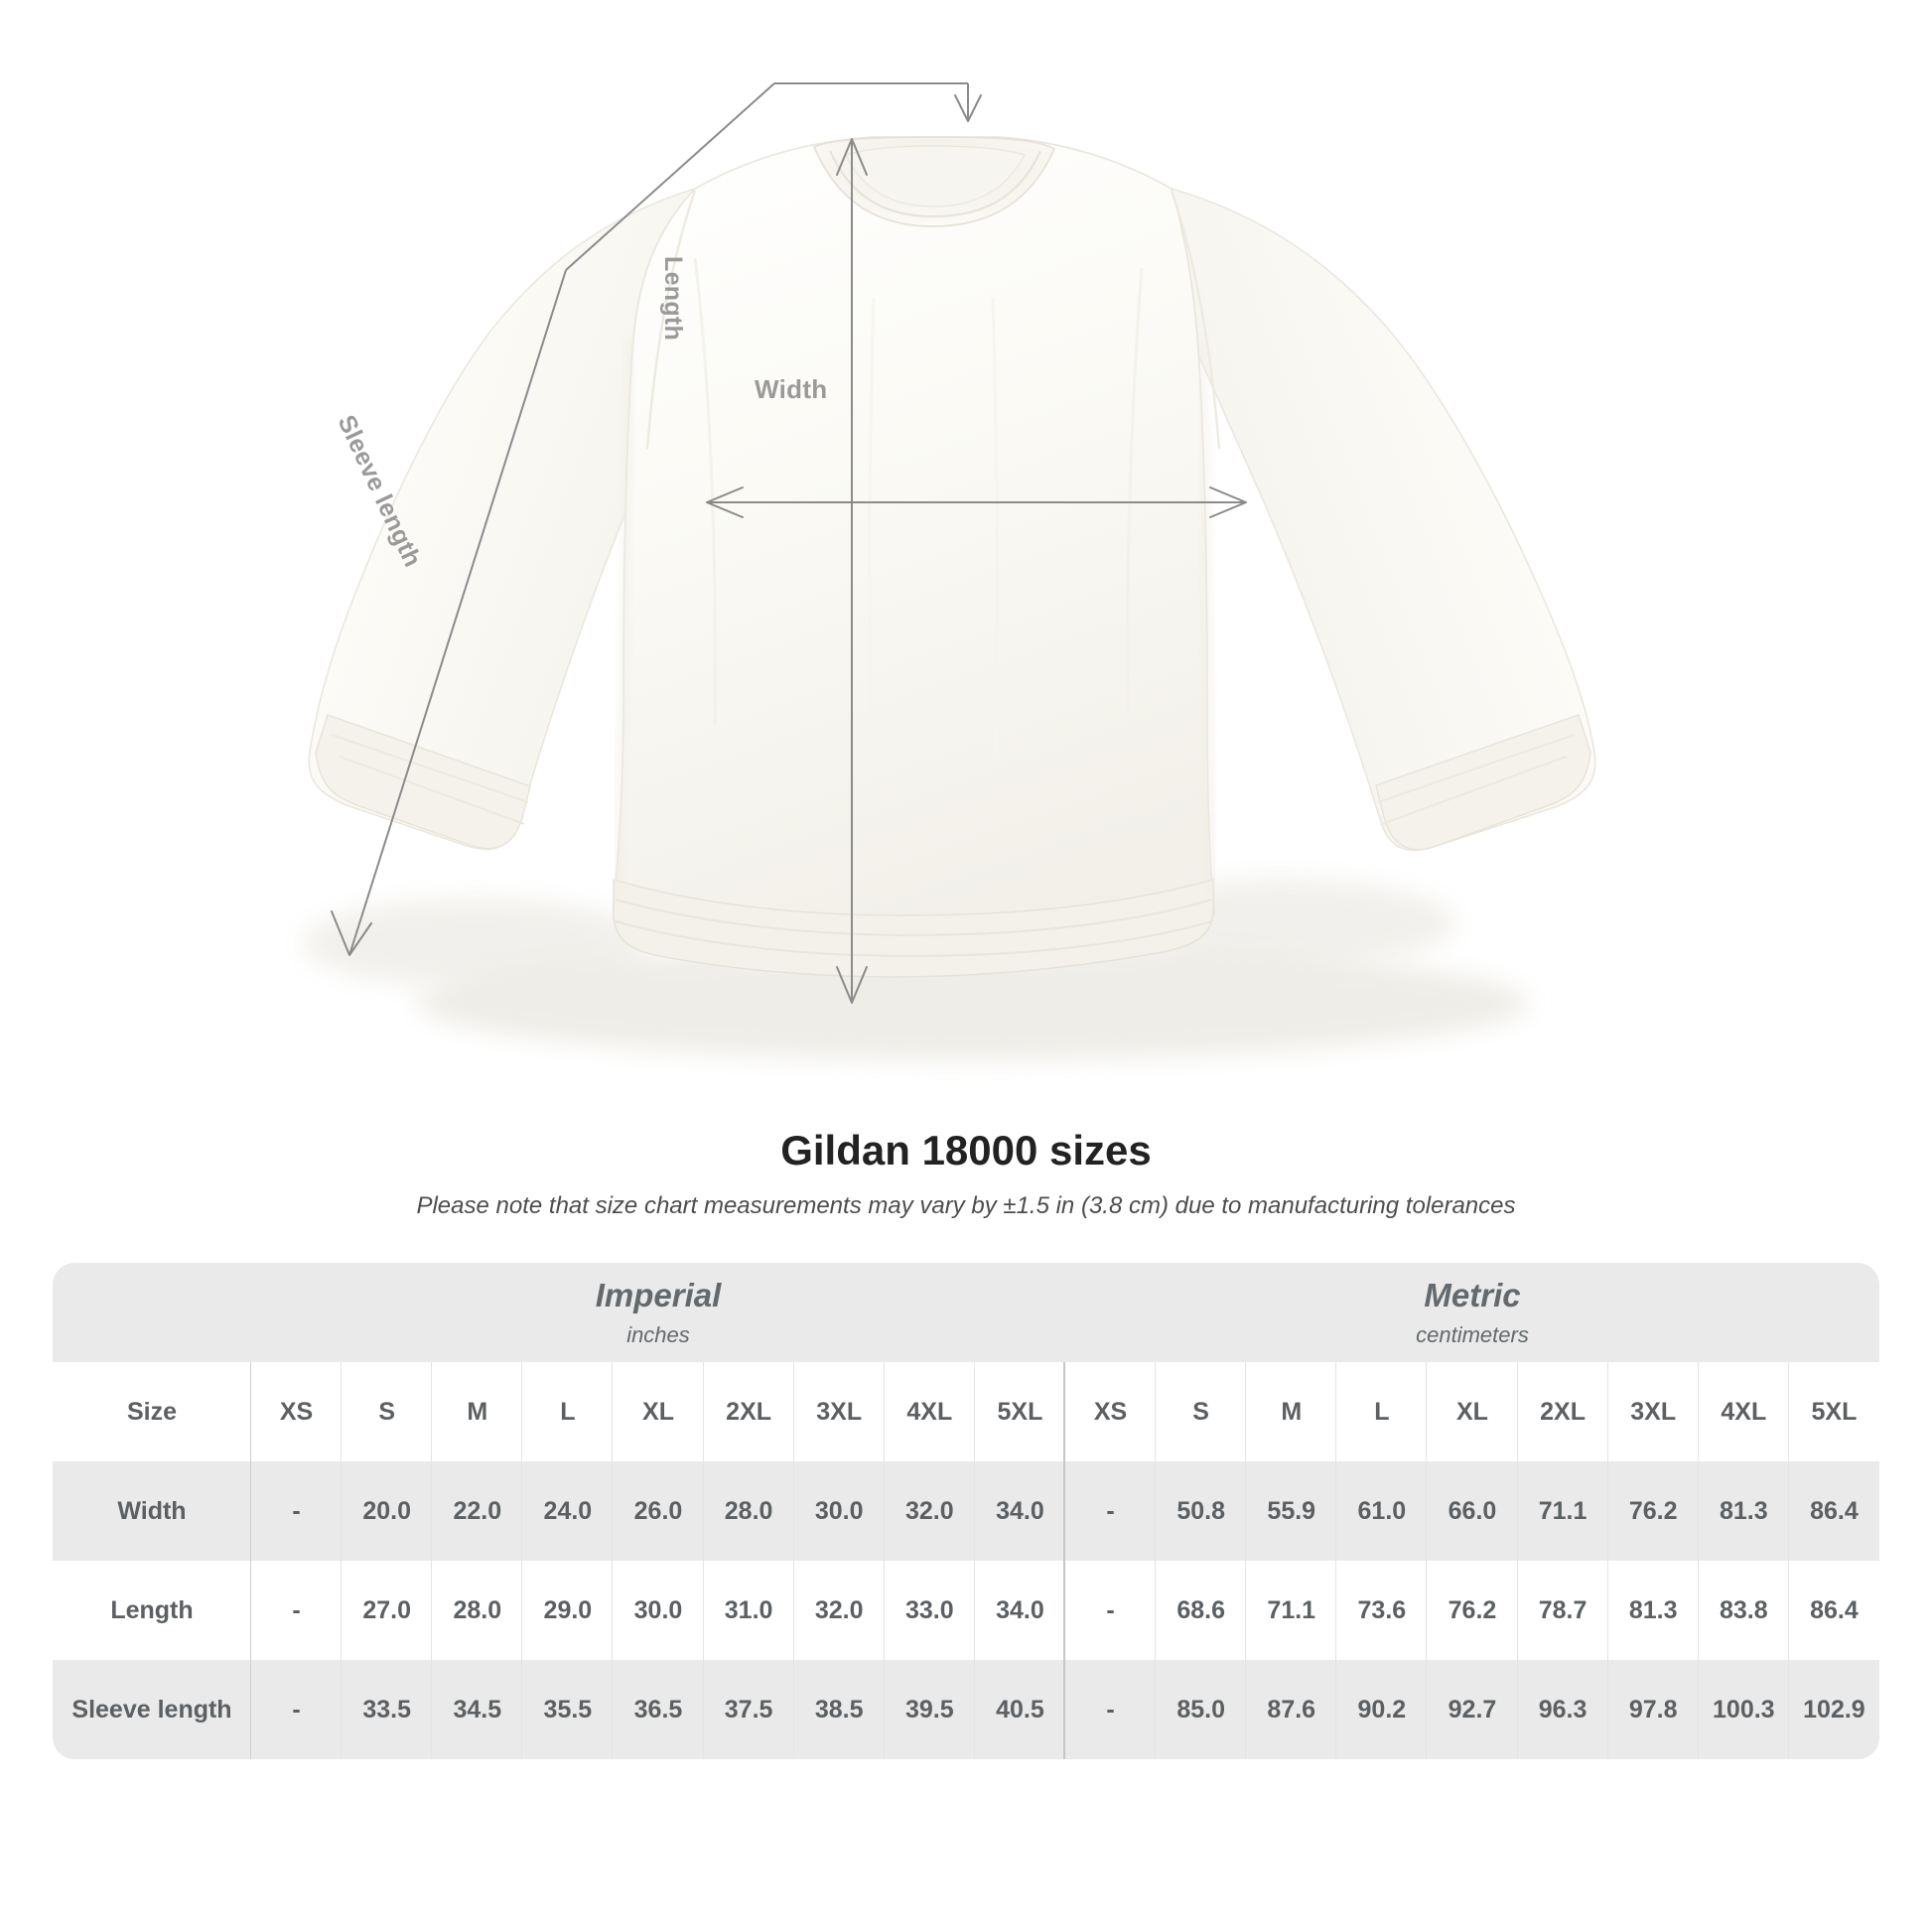 This screenshot has width=1932, height=1932. What do you see at coordinates (1743, 1710) in the screenshot?
I see `cell-sleeve-length-metric-4xl: 100.3` at bounding box center [1743, 1710].